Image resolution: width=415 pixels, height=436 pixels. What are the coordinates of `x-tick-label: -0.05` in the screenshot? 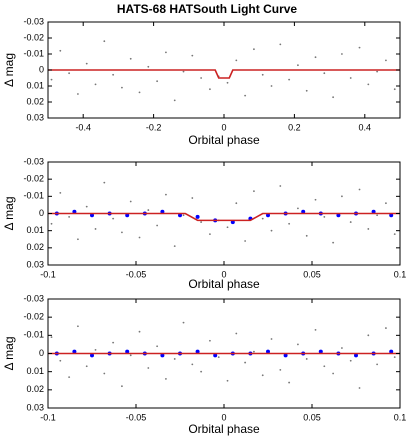 It's located at (136, 274).